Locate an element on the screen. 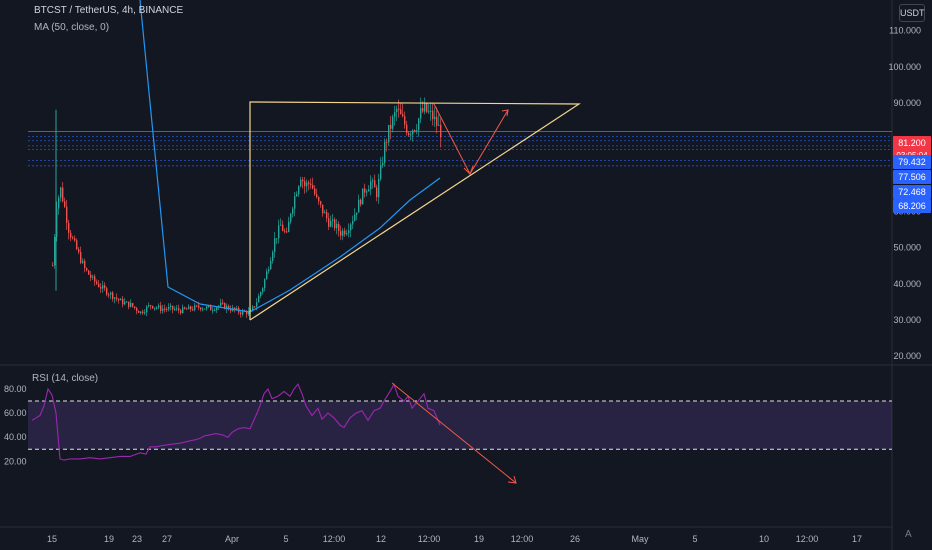 This screenshot has width=932, height=550. rsi-band-fill is located at coordinates (460, 425).